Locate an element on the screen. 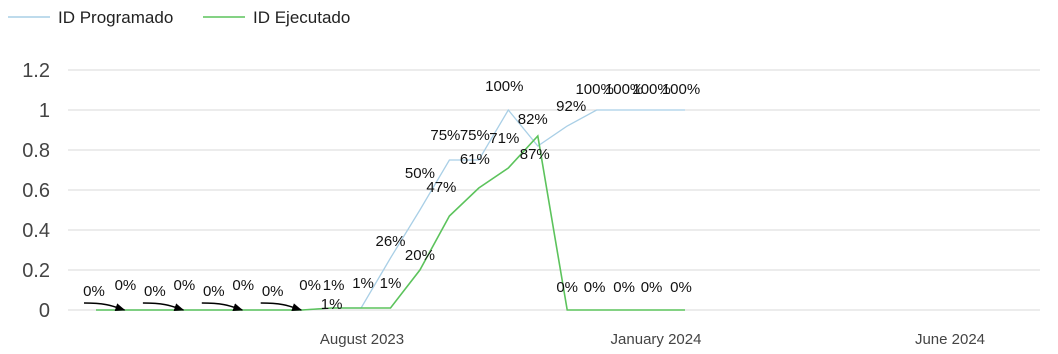 The height and width of the screenshot is (354, 1058). x-axis: August 2023 January 2024 June 2024 is located at coordinates (652, 339).